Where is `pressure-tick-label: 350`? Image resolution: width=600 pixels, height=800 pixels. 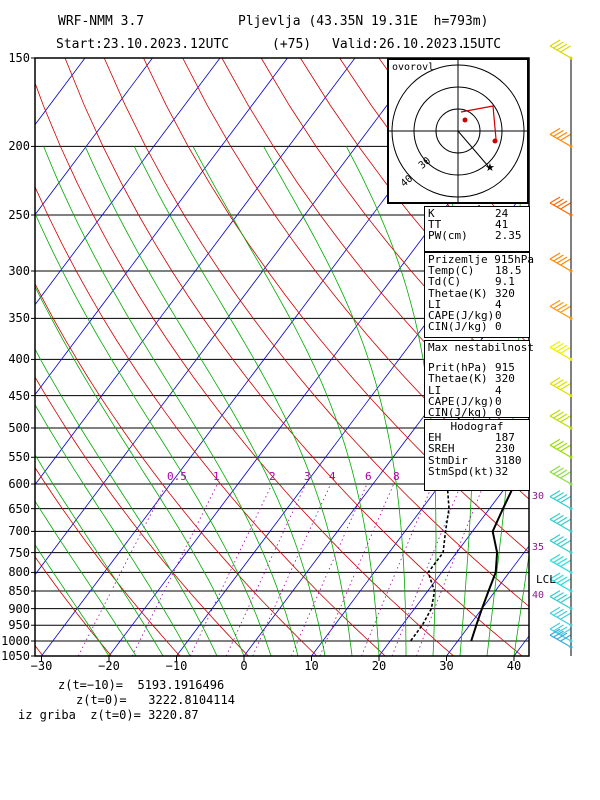 pressure-tick-label: 350 is located at coordinates (19, 318).